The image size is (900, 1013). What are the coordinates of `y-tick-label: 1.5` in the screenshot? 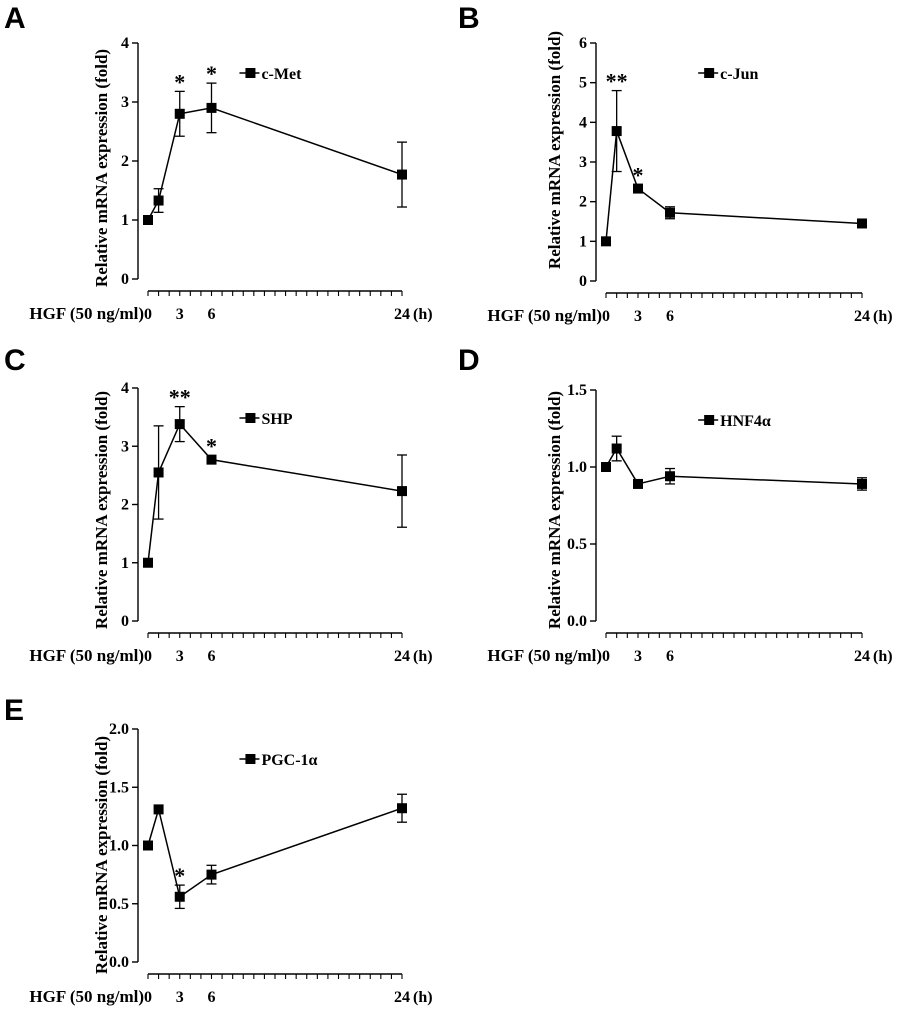 It's located at (577, 390).